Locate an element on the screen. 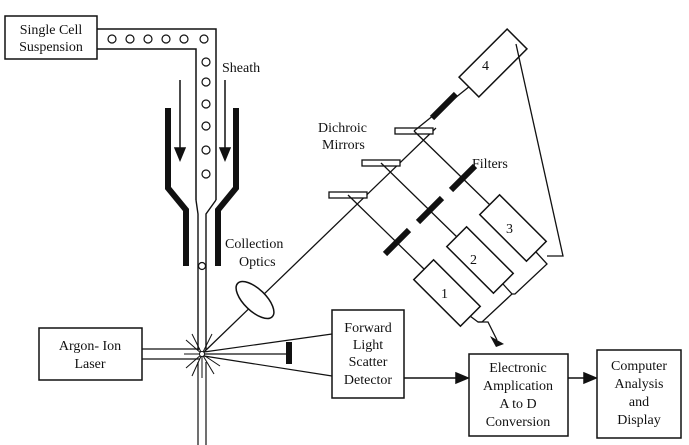 This screenshot has width=689, height=445. collection-lens is located at coordinates (255, 300).